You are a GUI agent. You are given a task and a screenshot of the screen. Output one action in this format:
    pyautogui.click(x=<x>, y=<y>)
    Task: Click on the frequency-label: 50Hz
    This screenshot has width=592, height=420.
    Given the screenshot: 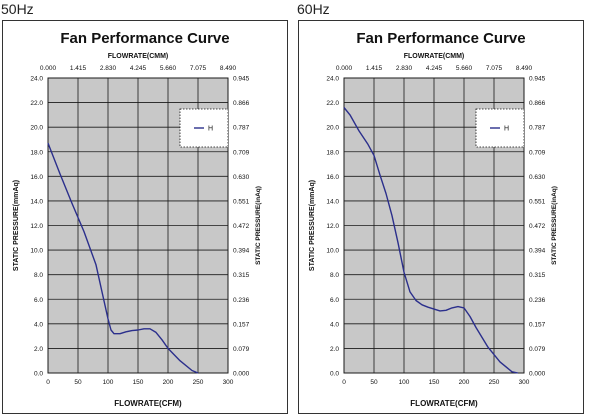 What is the action you would take?
    pyautogui.click(x=17, y=9)
    